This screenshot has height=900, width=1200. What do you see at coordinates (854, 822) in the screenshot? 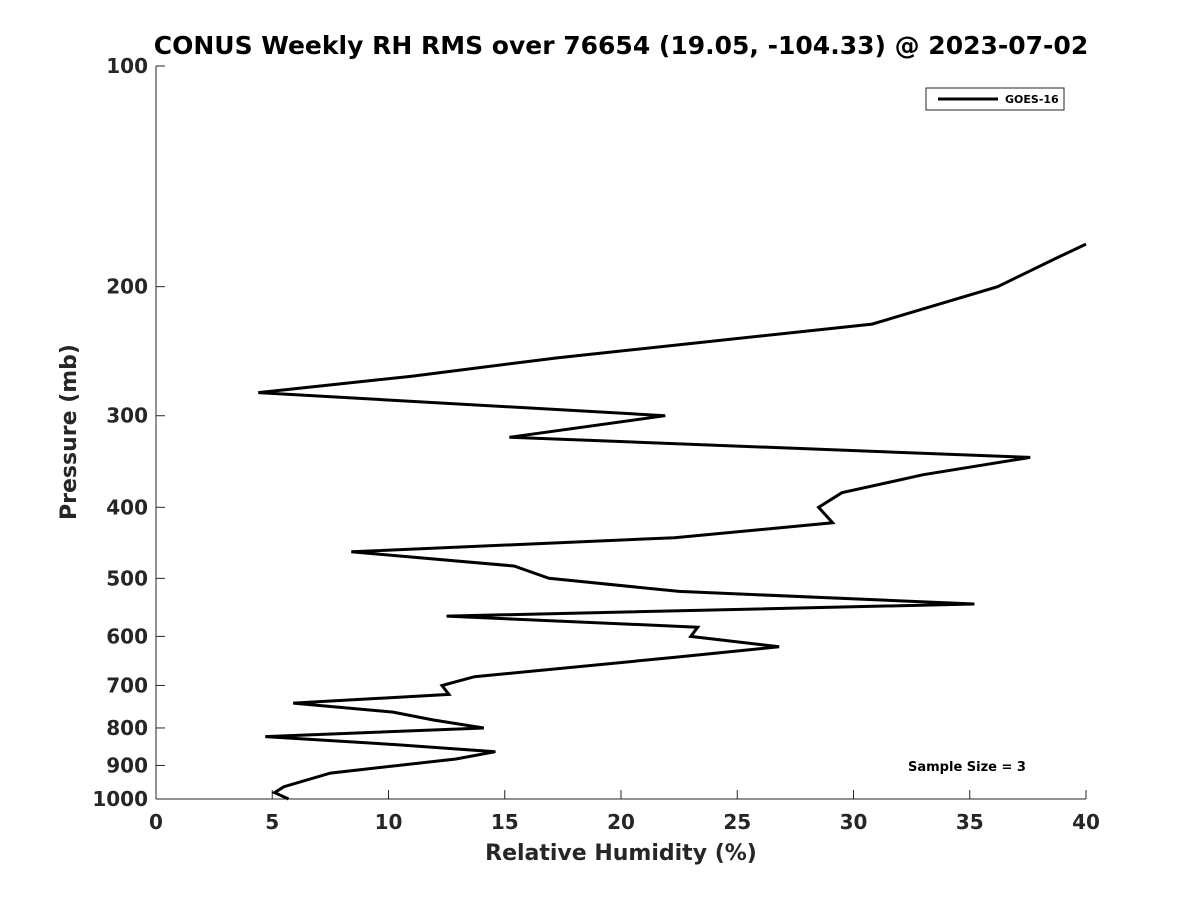
I see `x-tick-label: 30` at bounding box center [854, 822].